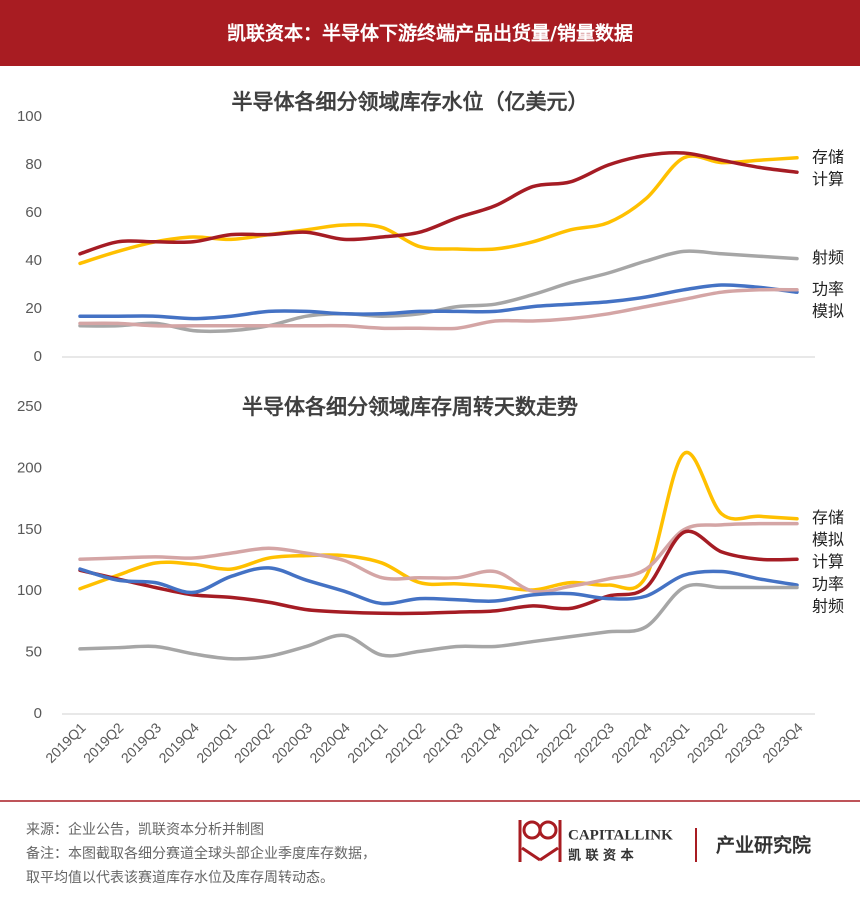 This screenshot has height=904, width=860. What do you see at coordinates (33, 260) in the screenshot?
I see `y-tick-label: 40` at bounding box center [33, 260].